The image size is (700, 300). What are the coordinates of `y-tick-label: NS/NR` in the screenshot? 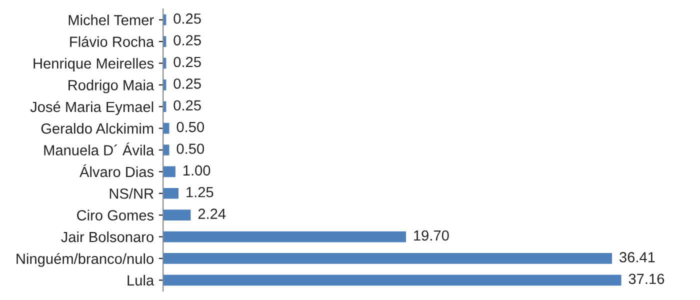 It's located at (132, 193).